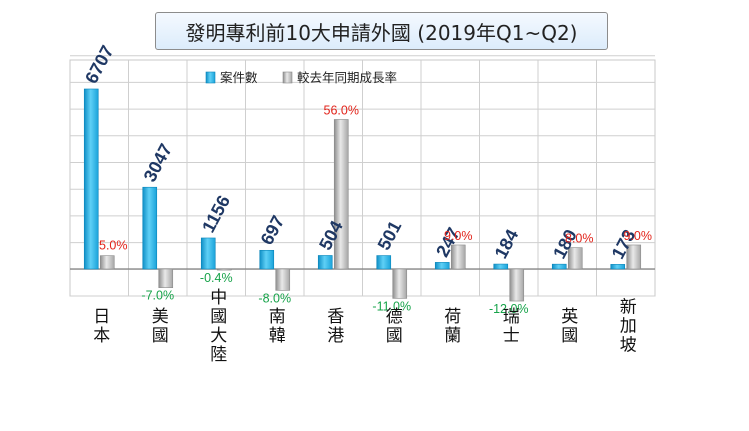  I want to click on chart-title: 發明專利前10大申請外國 (2019年Q1~Q2), so click(381, 31).